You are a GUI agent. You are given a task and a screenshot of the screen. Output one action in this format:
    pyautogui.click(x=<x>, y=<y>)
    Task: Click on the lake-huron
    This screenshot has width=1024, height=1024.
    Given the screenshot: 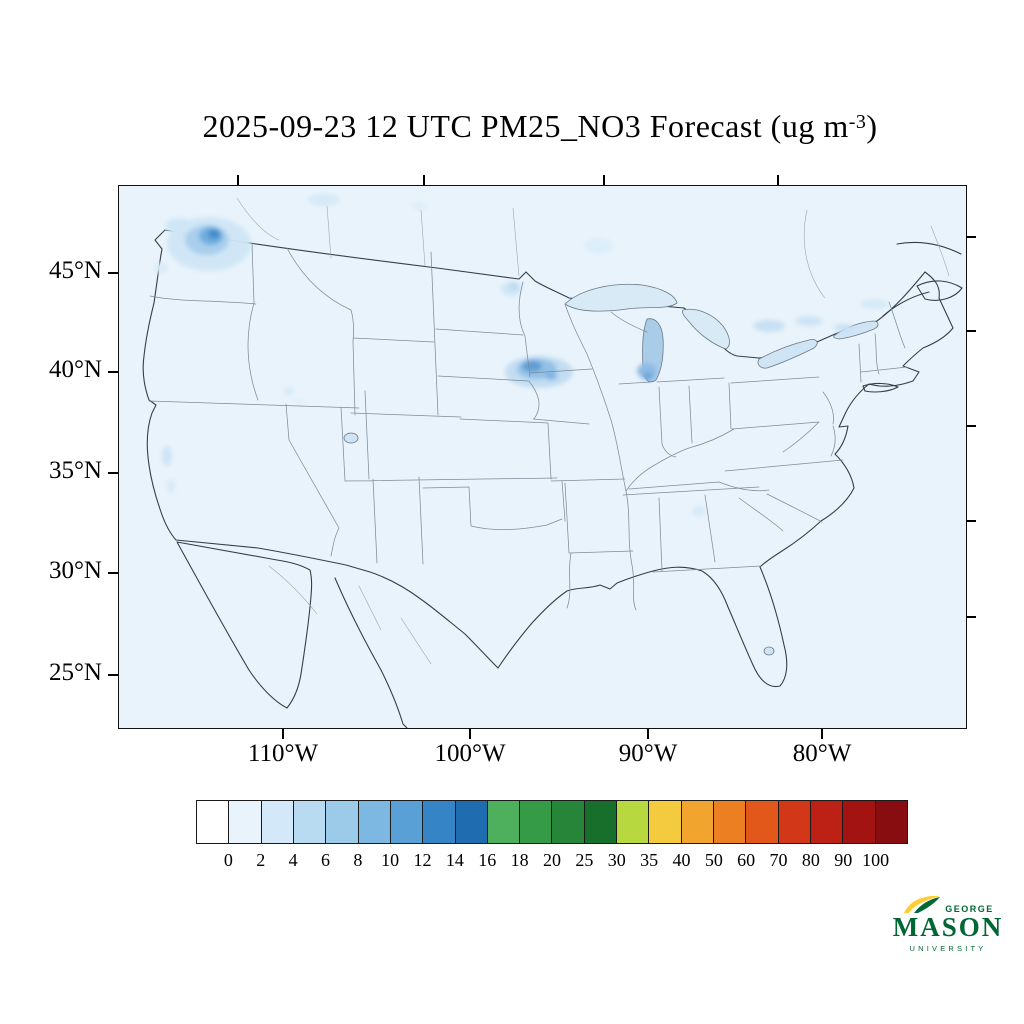 What is the action you would take?
    pyautogui.click(x=706, y=329)
    